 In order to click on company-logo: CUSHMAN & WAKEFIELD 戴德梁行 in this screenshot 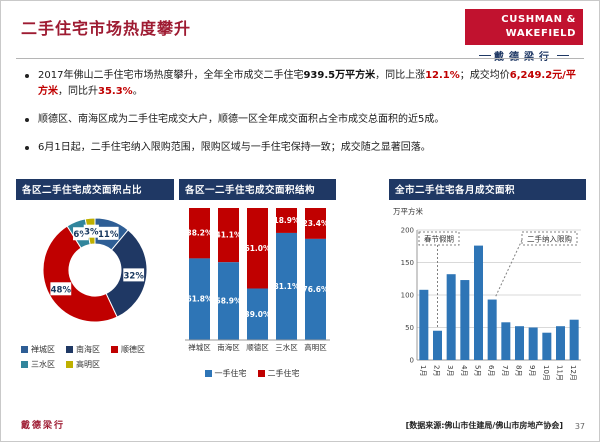, I will do `click(524, 36)`.